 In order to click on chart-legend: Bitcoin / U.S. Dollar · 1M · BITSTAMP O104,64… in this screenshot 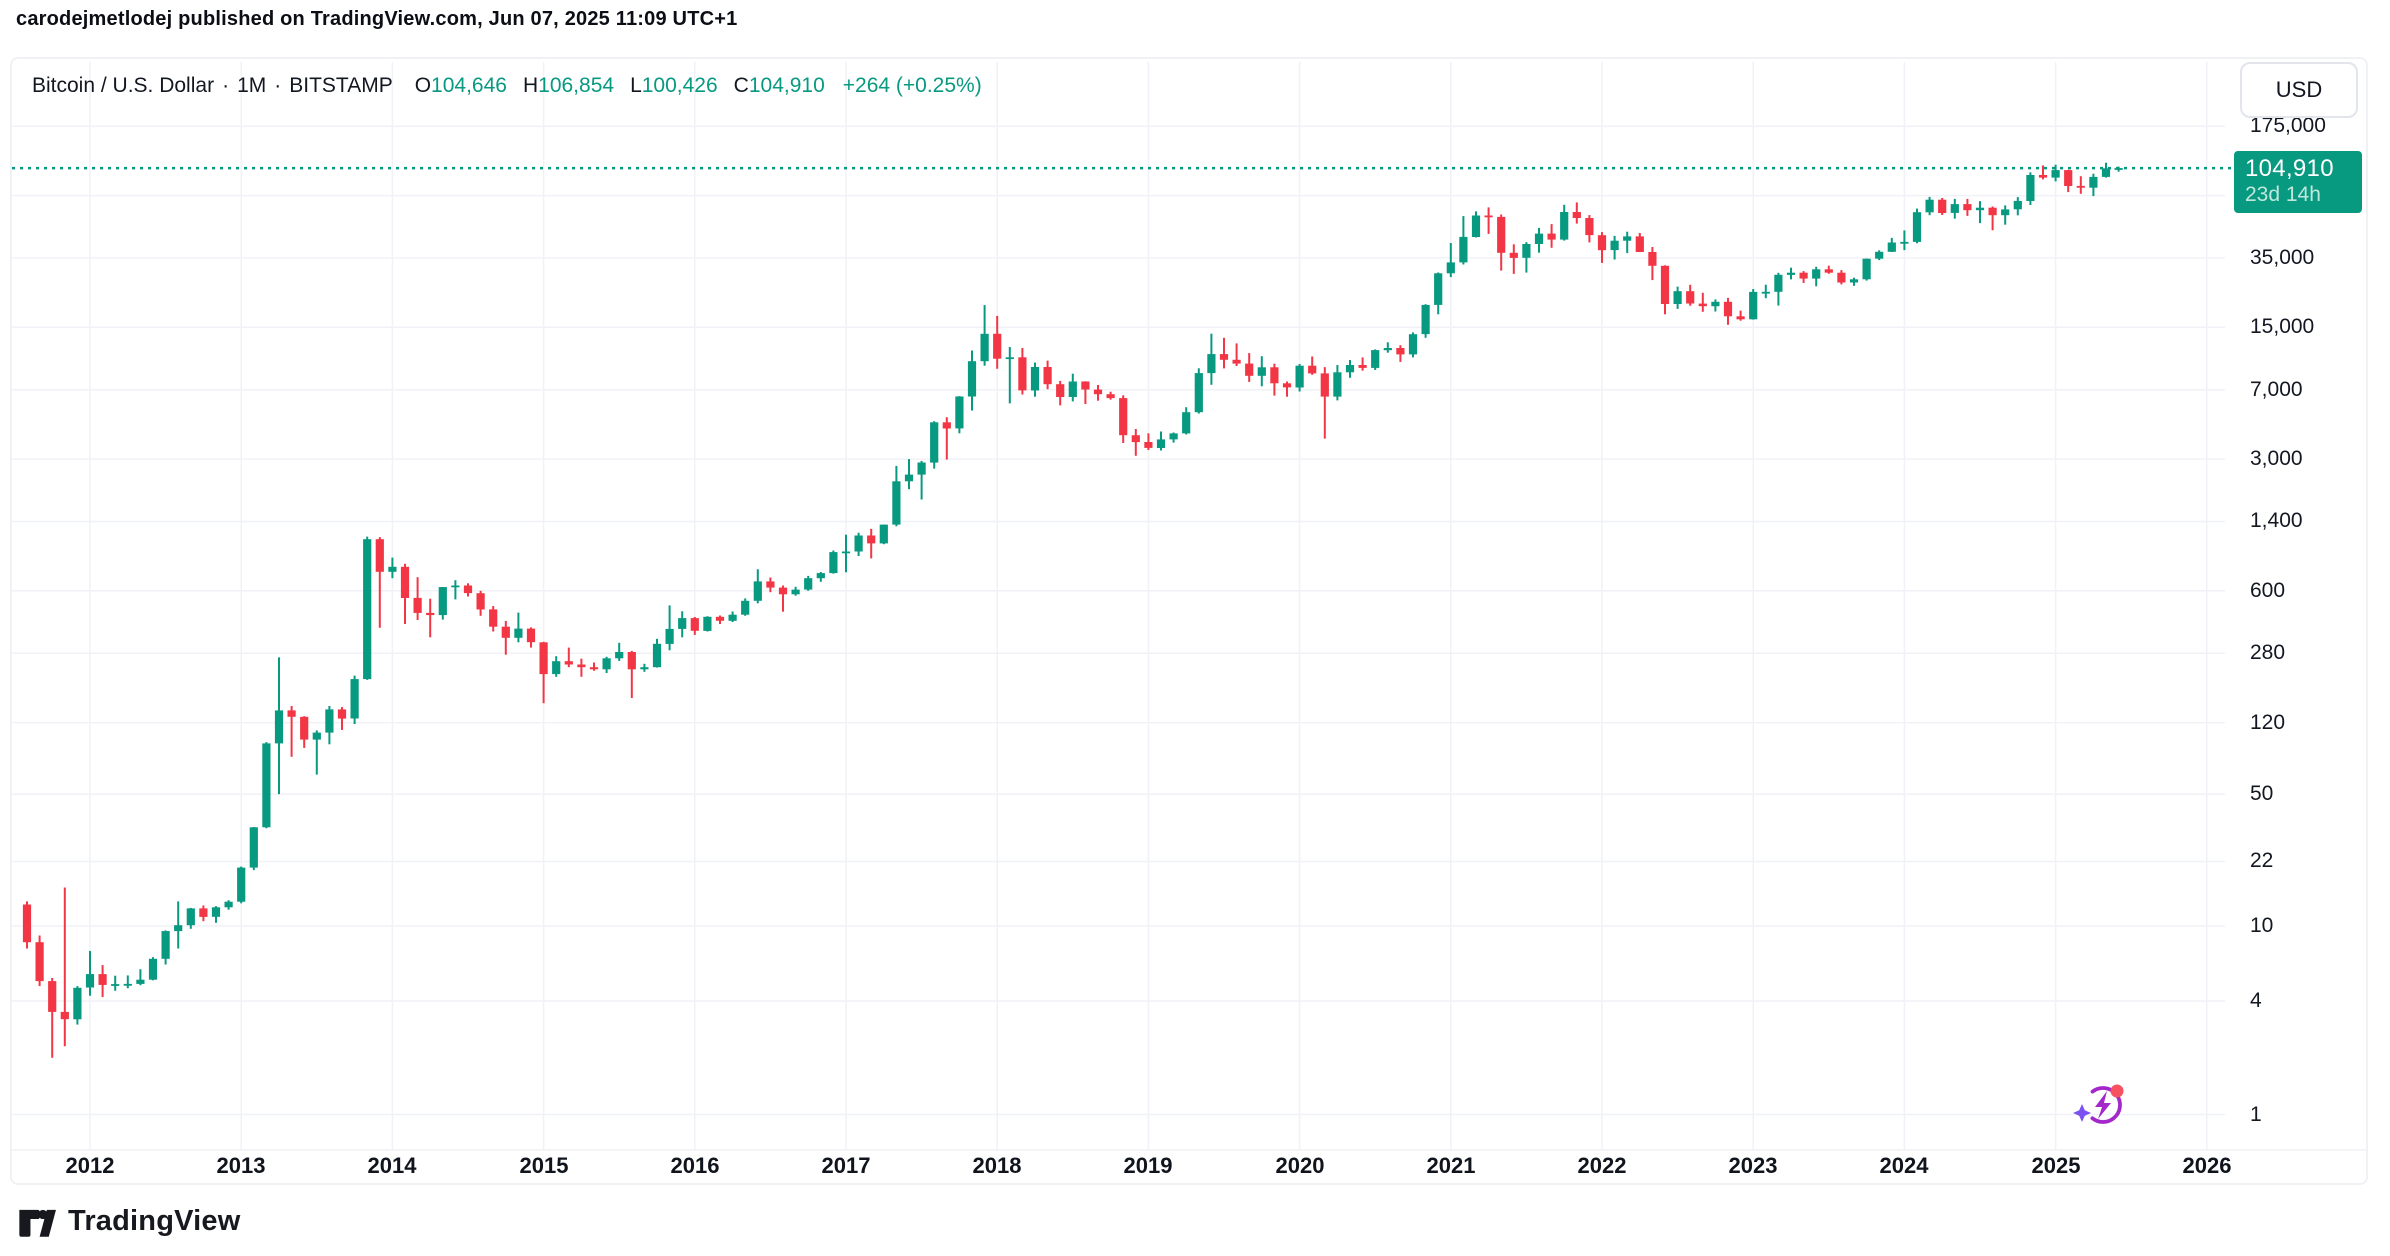, I will do `click(507, 86)`.